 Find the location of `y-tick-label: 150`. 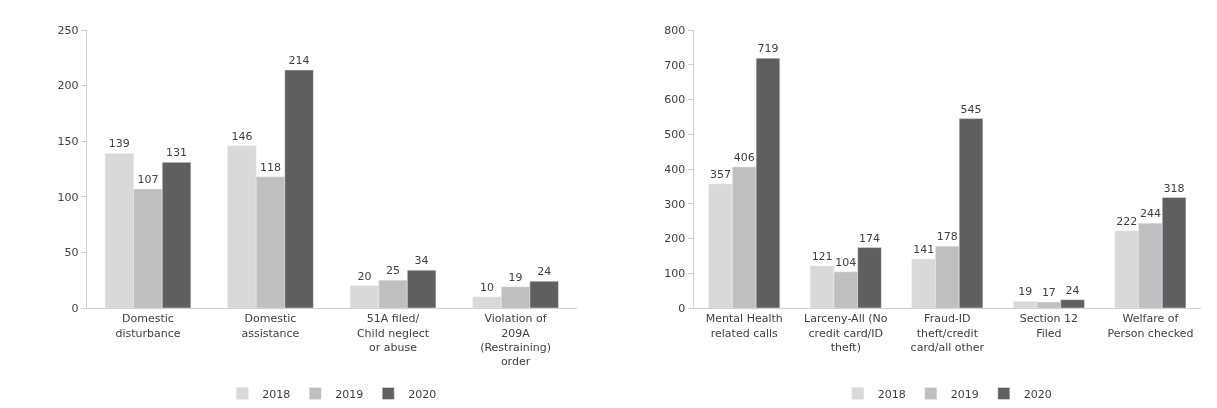

y-tick-label: 150 is located at coordinates (68, 142).